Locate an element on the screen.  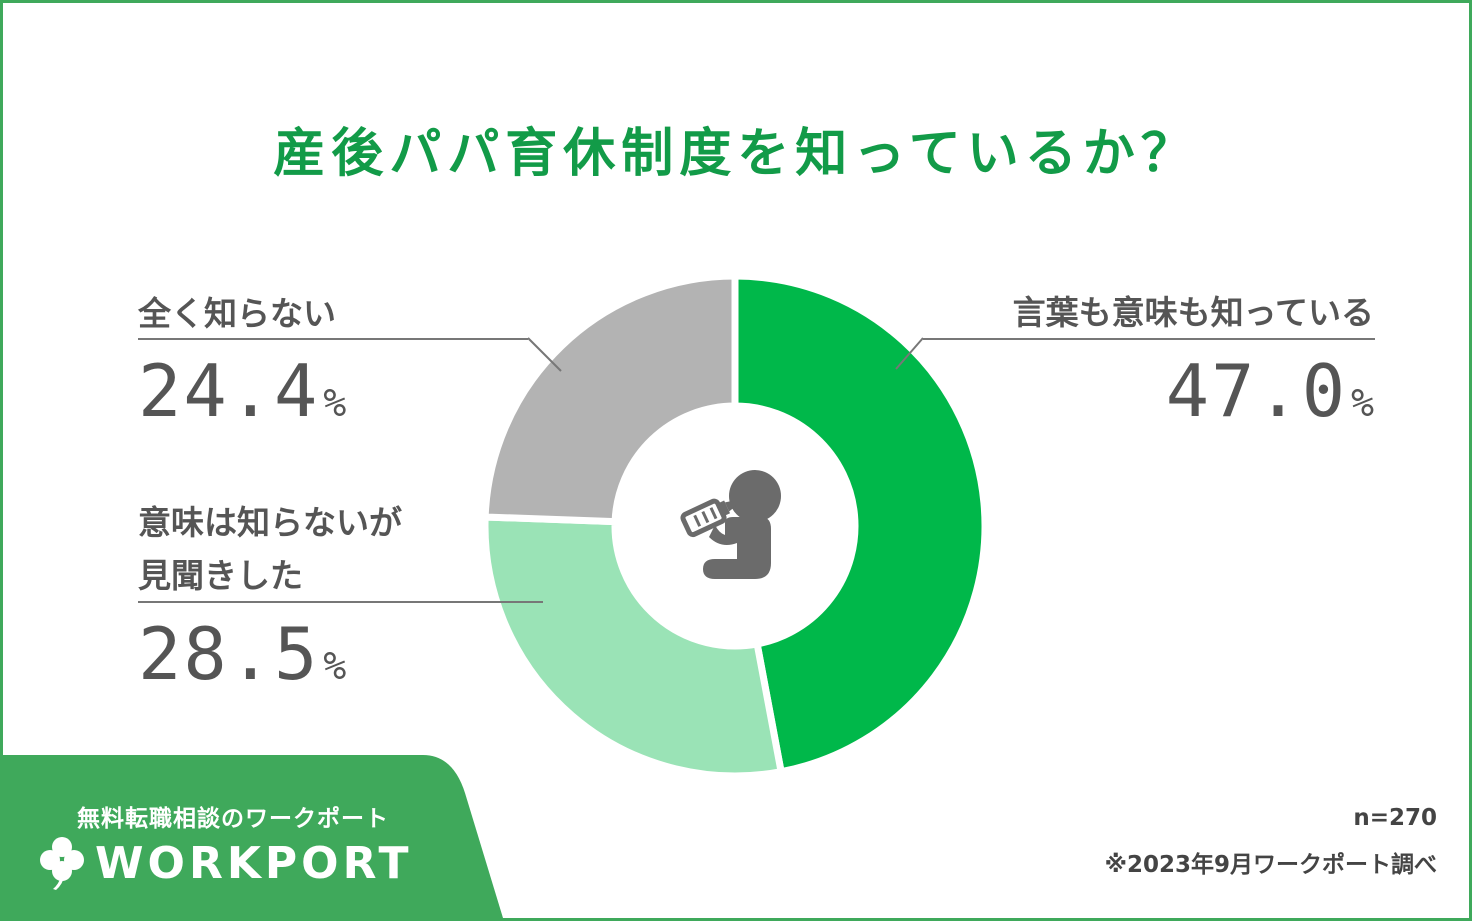
brand-panel is located at coordinates (253, 836).